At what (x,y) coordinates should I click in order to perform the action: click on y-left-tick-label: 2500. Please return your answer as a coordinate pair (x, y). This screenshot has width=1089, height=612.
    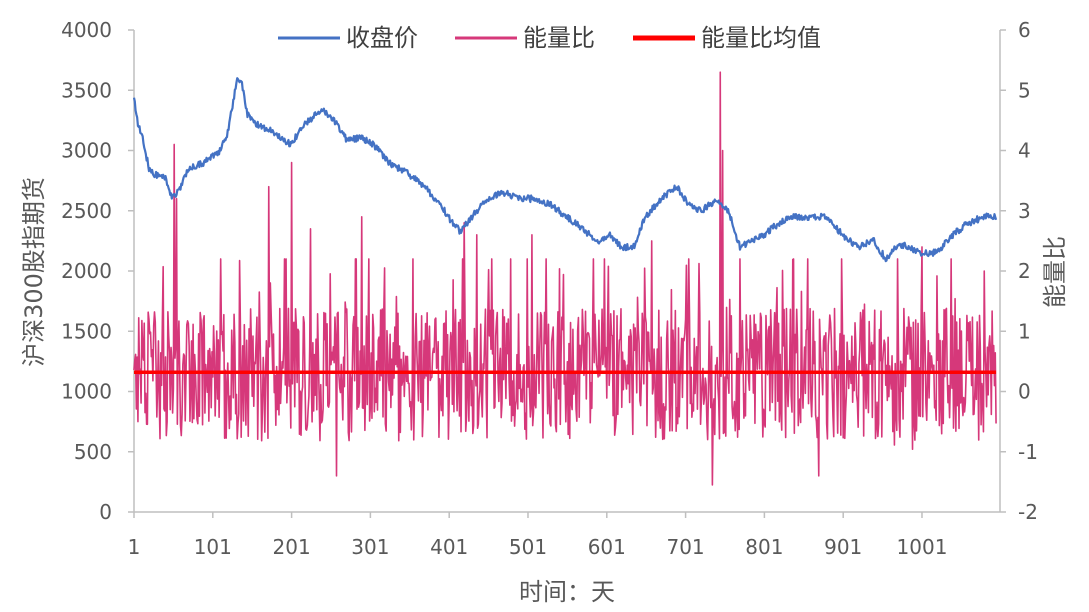
    Looking at the image, I should click on (86, 211).